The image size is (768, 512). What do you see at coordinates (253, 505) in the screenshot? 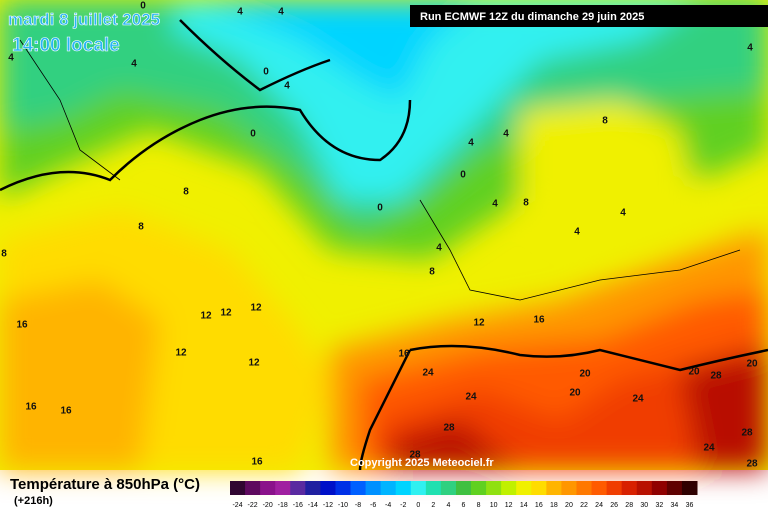
I see `colorbar-label: -22` at bounding box center [253, 505].